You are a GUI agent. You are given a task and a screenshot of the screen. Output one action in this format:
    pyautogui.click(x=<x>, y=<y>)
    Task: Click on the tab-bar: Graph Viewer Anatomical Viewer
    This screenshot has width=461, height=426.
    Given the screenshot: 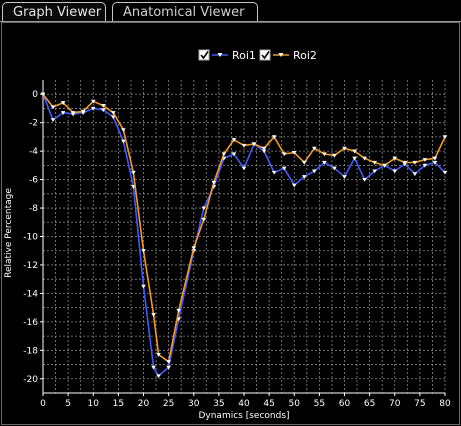 What is the action you would take?
    pyautogui.click(x=230, y=11)
    